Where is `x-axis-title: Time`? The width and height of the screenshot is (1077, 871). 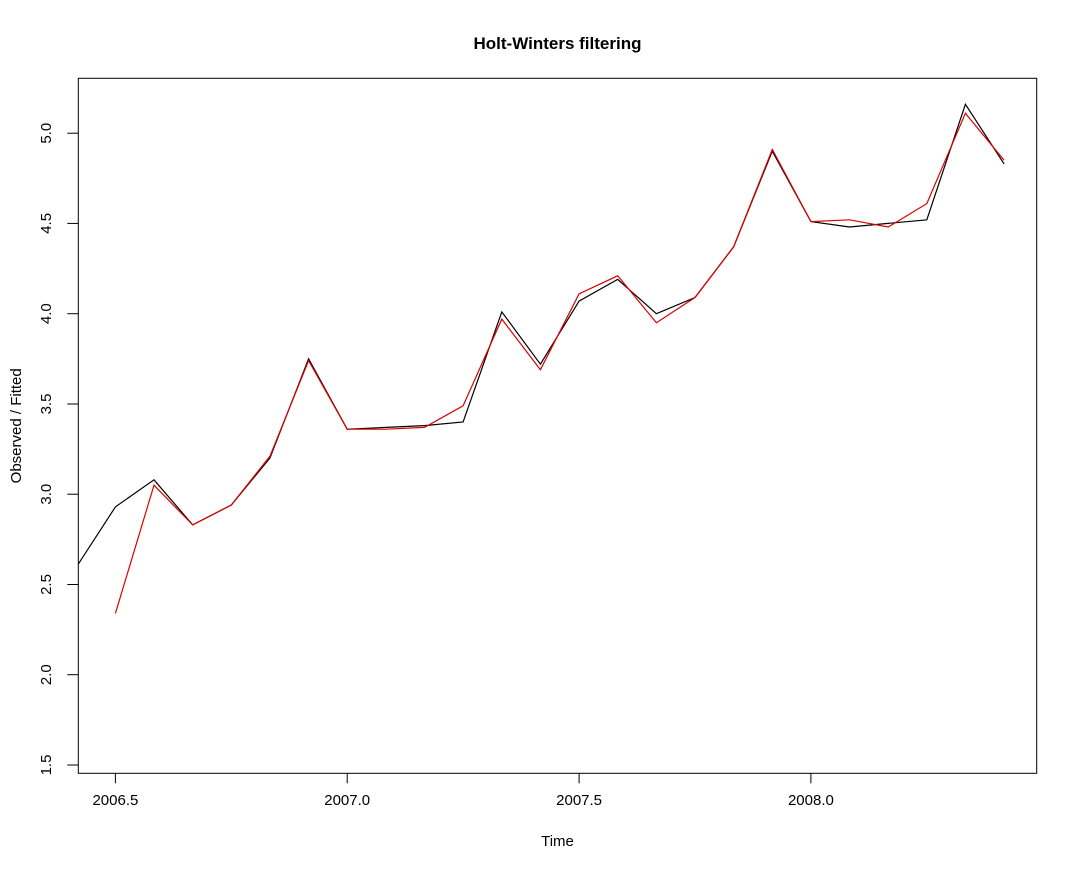
x-axis-title: Time is located at coordinates (557, 841).